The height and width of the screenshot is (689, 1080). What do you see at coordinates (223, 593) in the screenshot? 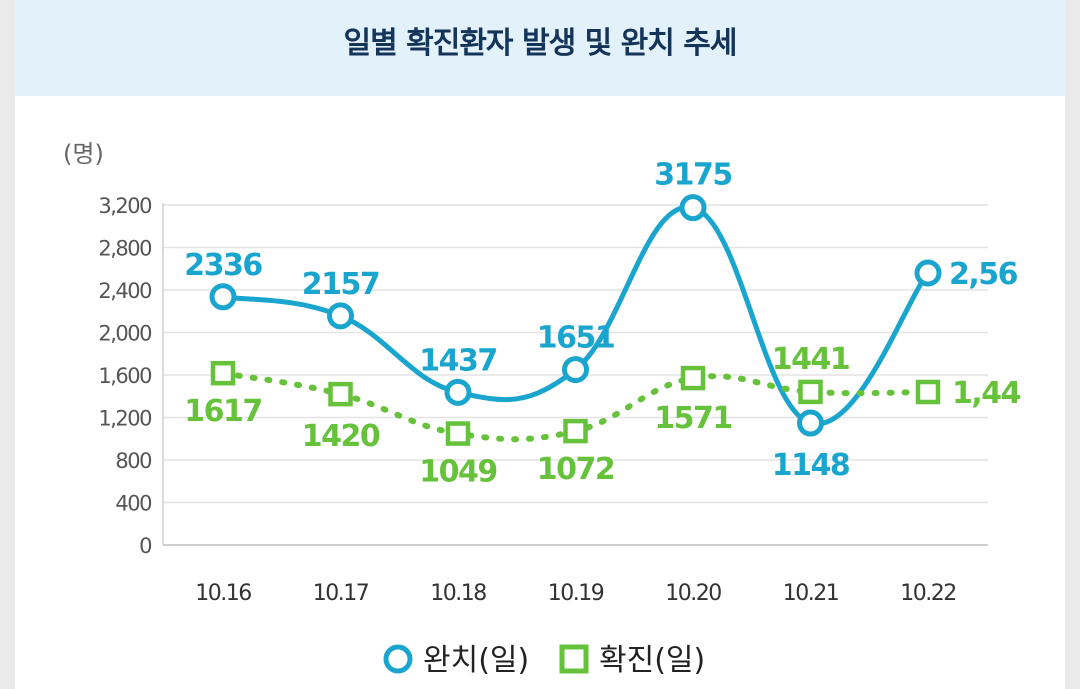
I see `x-tick-label: 10.16` at bounding box center [223, 593].